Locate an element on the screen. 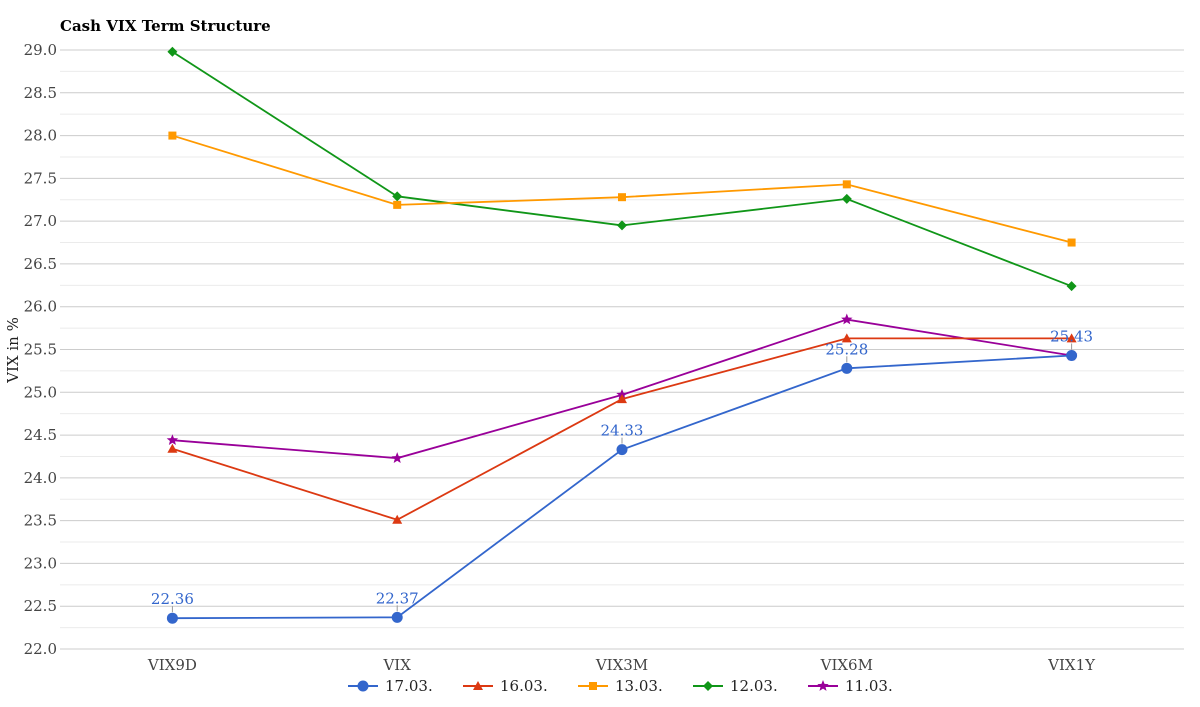 The width and height of the screenshot is (1200, 707). legend-item: 17.03. is located at coordinates (390, 686).